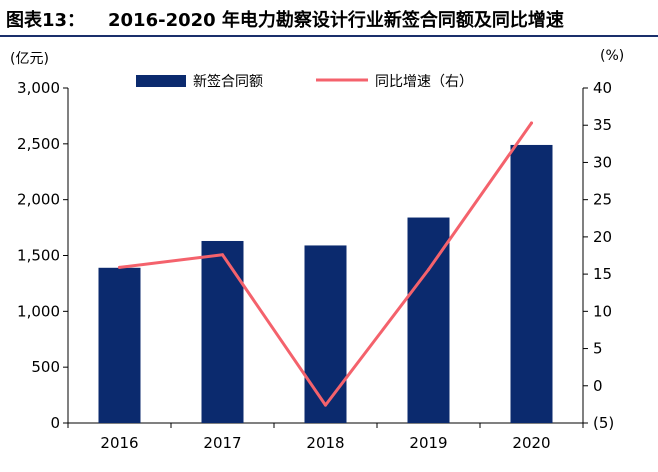 This screenshot has width=658, height=472. What do you see at coordinates (45, 367) in the screenshot?
I see `left-tick-label: 500` at bounding box center [45, 367].